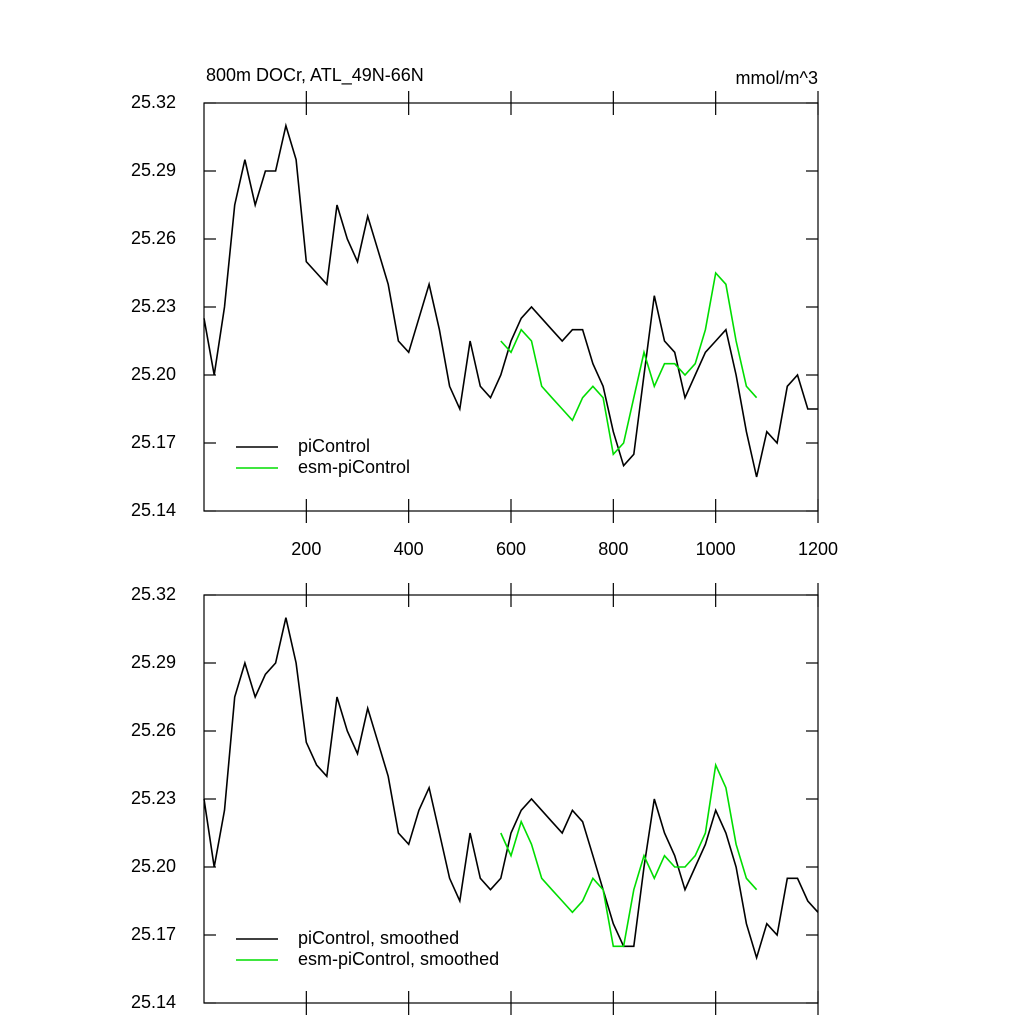  Describe the element at coordinates (378, 938) in the screenshot. I see `legend-label: piControl, smoothed` at that location.